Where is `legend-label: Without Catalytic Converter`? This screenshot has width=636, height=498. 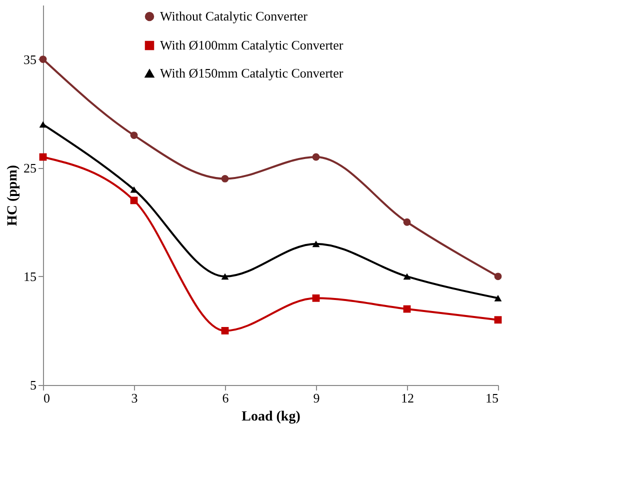
legend-label: Without Catalytic Converter is located at coordinates (234, 16).